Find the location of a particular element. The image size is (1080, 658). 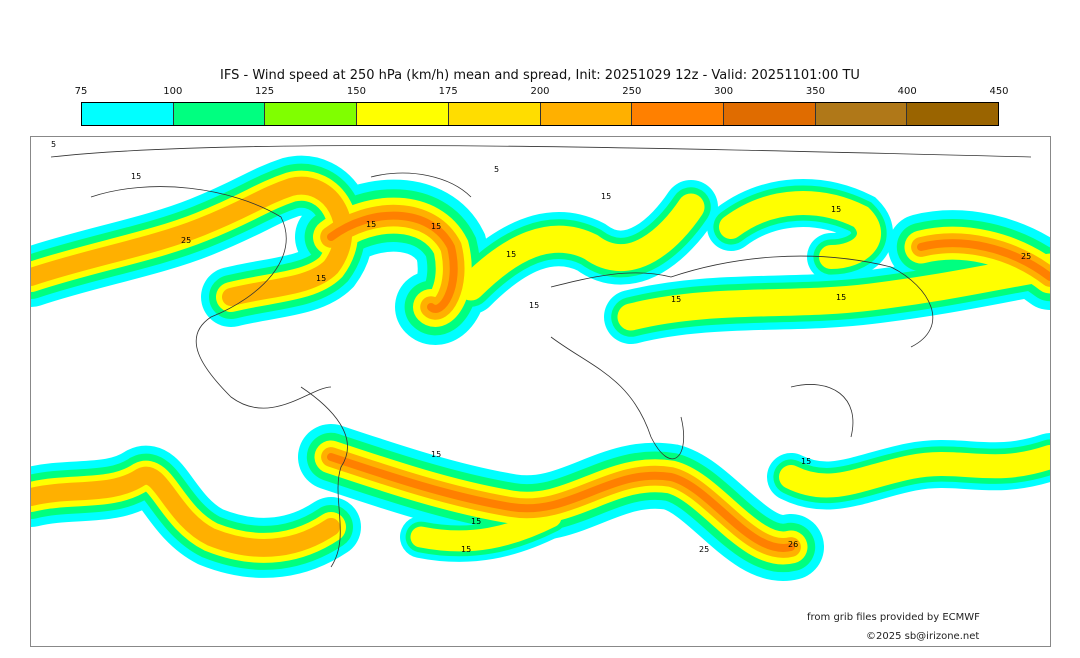

colorbar is located at coordinates (540, 114).